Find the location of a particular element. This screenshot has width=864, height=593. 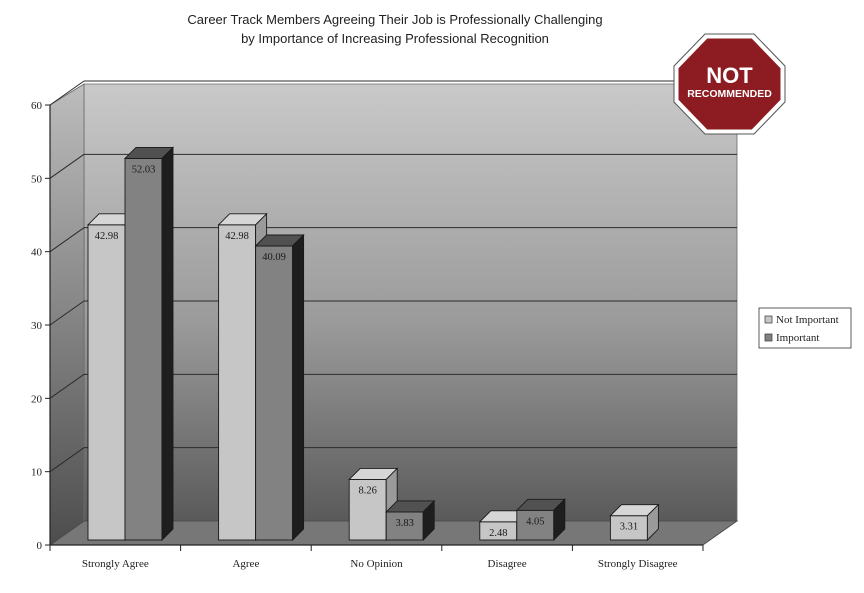

bar-important-strongly-agree is located at coordinates (149, 344).